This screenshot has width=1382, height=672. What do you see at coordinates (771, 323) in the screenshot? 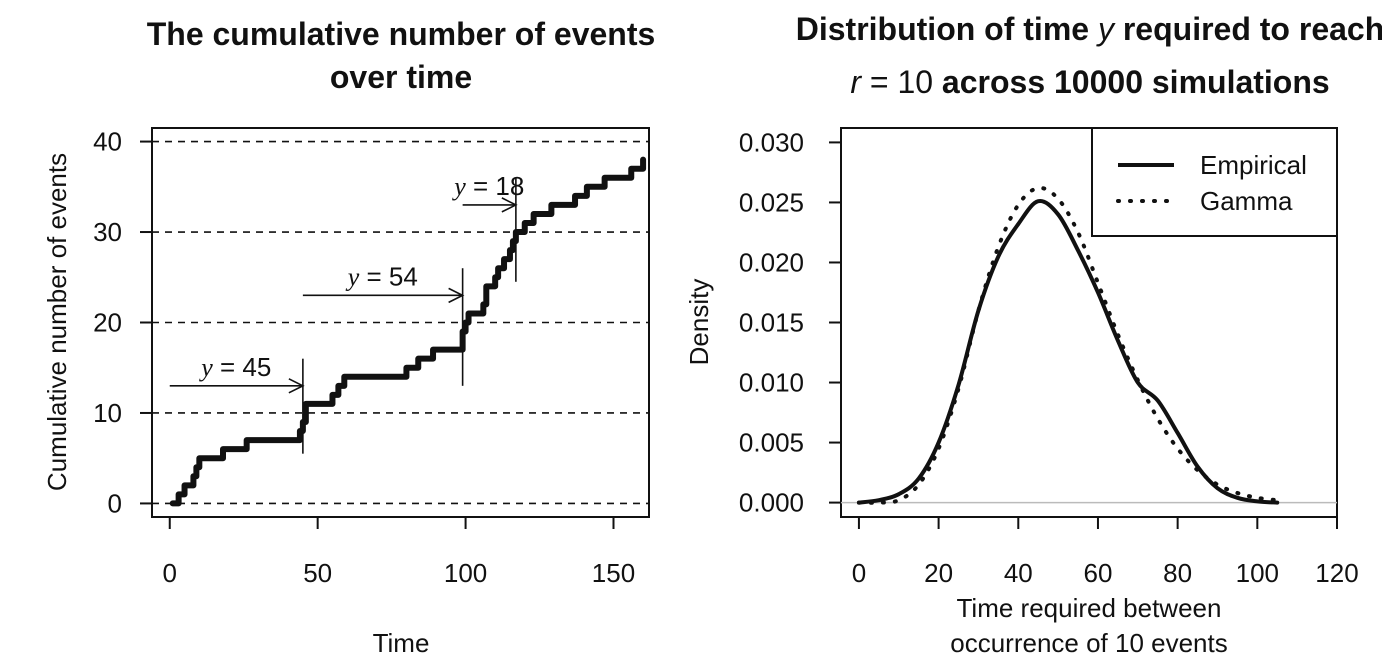
I see `y-tick-label-0.015: 0.015` at bounding box center [771, 323].